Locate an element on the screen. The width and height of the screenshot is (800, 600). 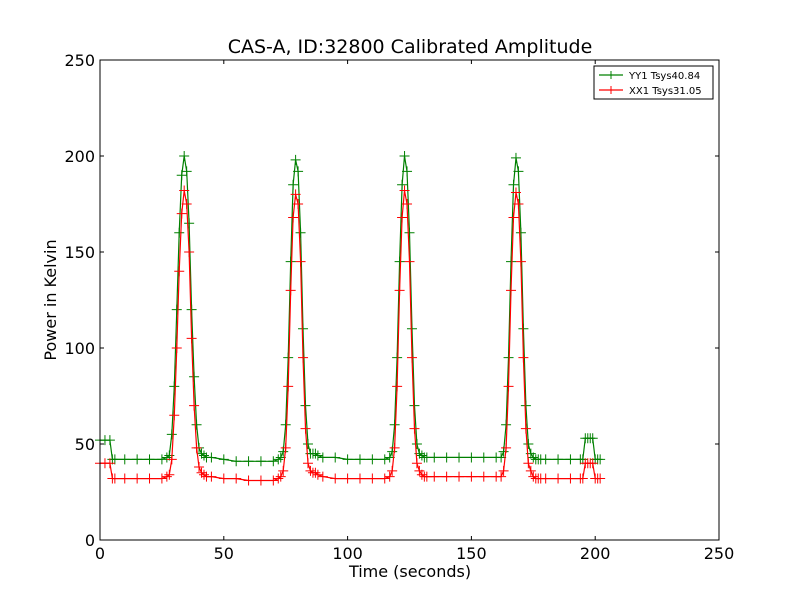
y-tick-label: 200 is located at coordinates (79, 156).